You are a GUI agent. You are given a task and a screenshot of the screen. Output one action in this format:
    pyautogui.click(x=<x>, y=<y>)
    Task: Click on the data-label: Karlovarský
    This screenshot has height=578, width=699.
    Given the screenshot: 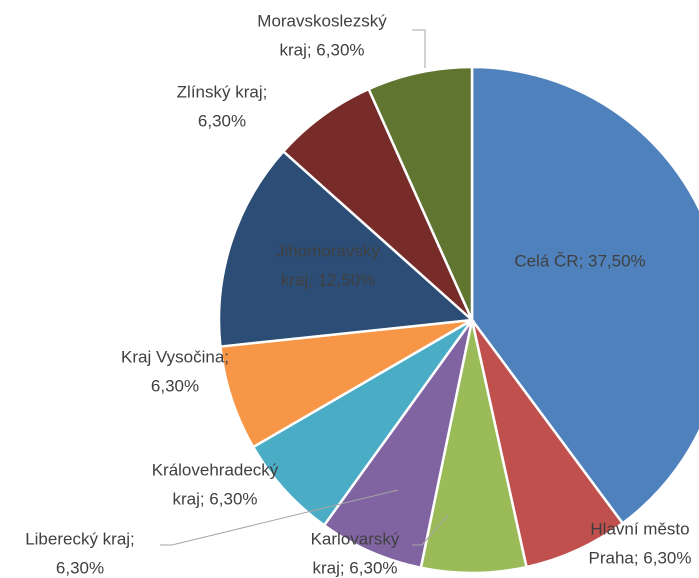 What is the action you would take?
    pyautogui.click(x=355, y=538)
    